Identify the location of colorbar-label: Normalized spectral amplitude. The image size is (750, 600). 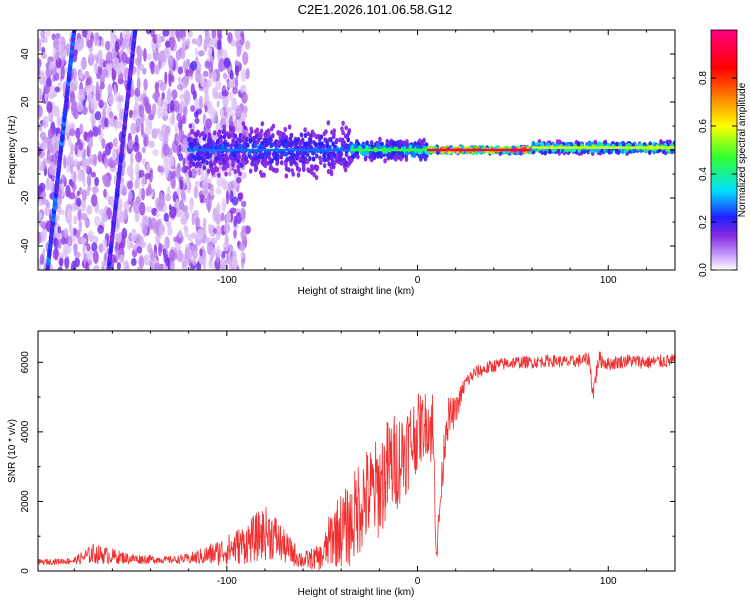
(742, 149).